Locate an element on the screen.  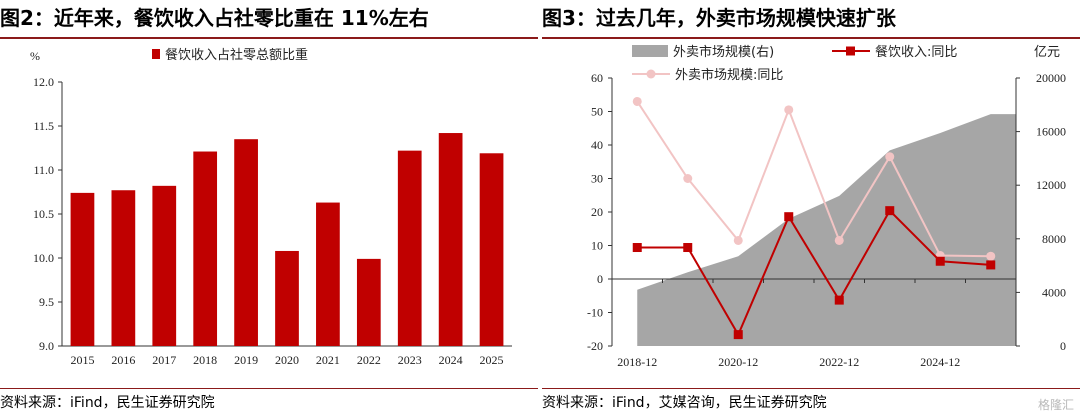
x-tick-label: 2017 is located at coordinates (164, 360).